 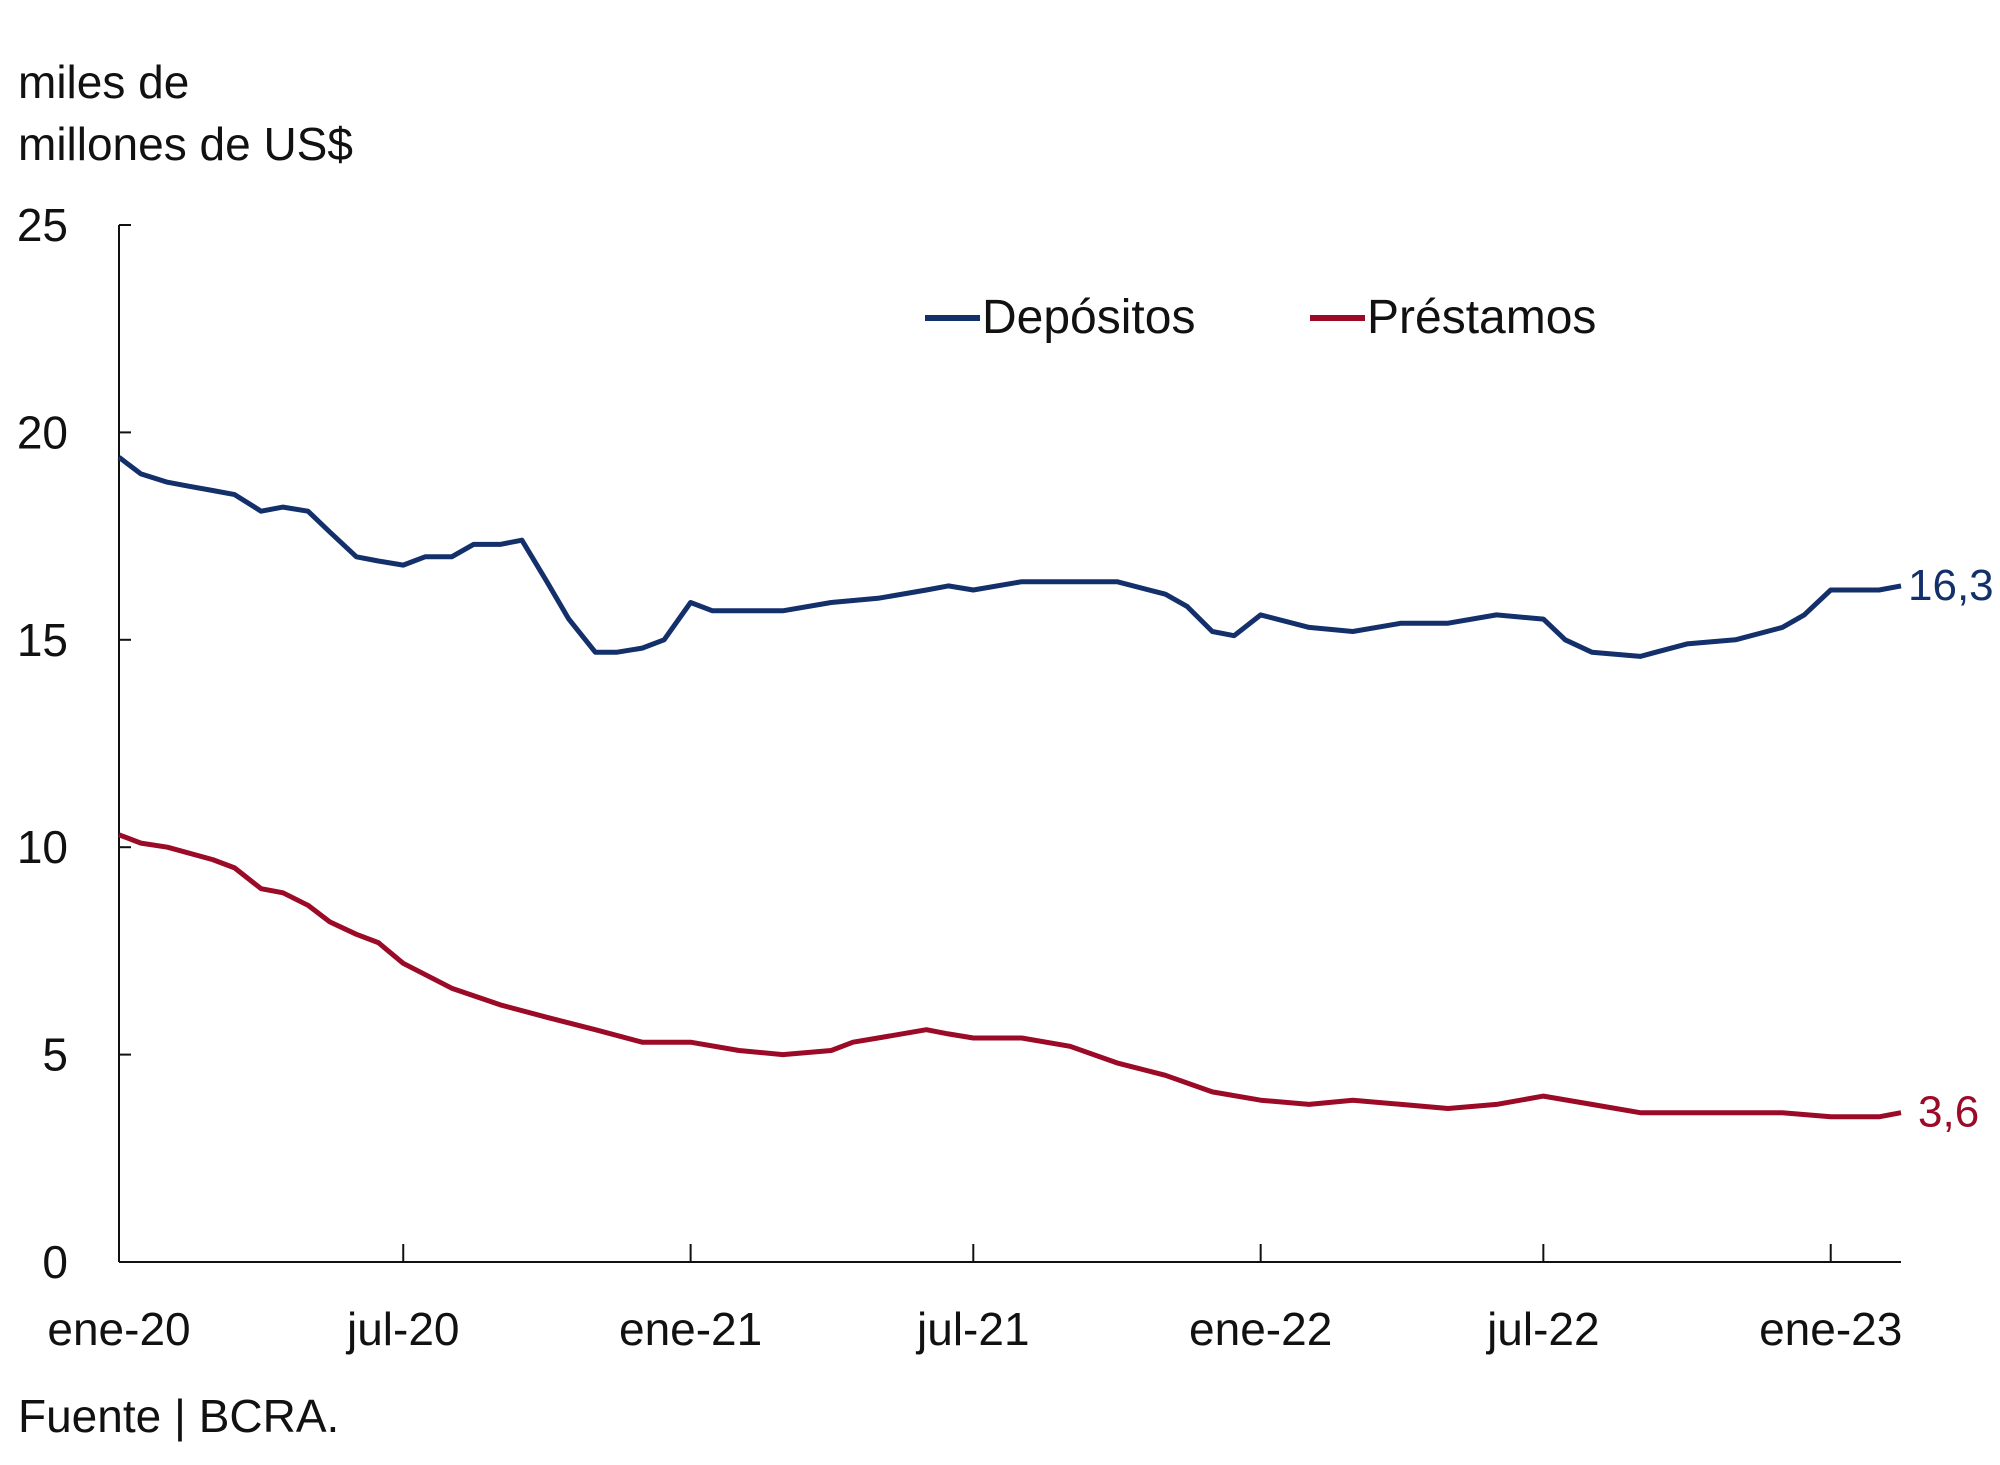 What do you see at coordinates (178, 1416) in the screenshot?
I see `source-note: Fuente | BCRA.` at bounding box center [178, 1416].